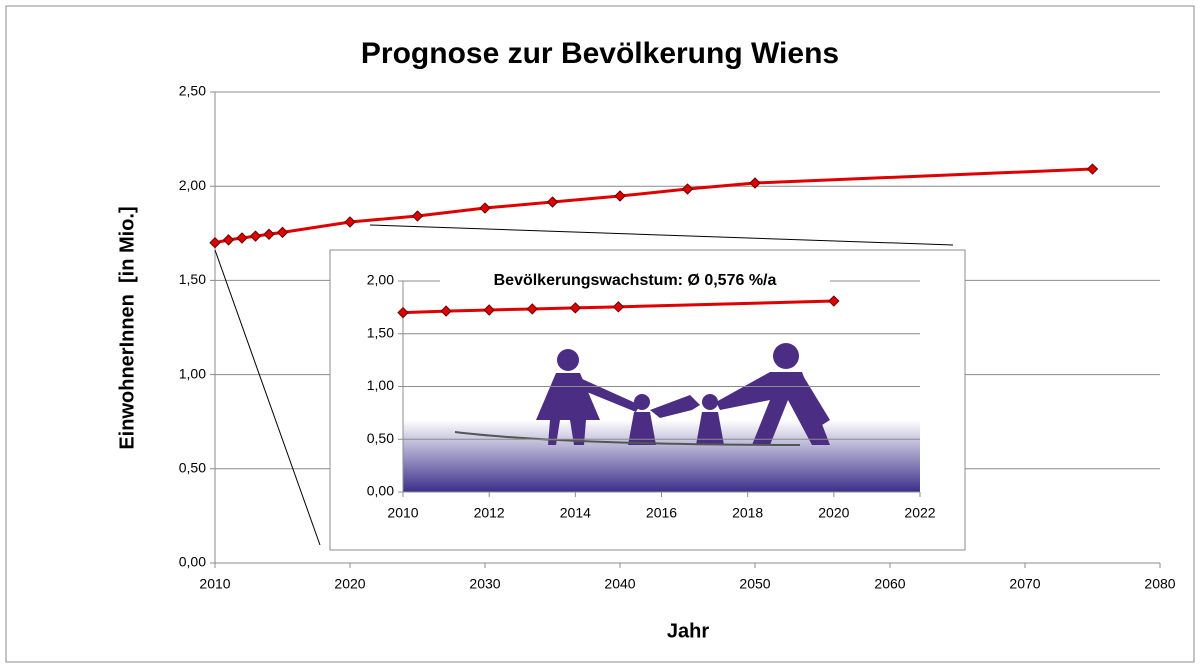 This screenshot has width=1200, height=668. Describe the element at coordinates (1159, 584) in the screenshot. I see `x-tick-label: 2080` at that location.